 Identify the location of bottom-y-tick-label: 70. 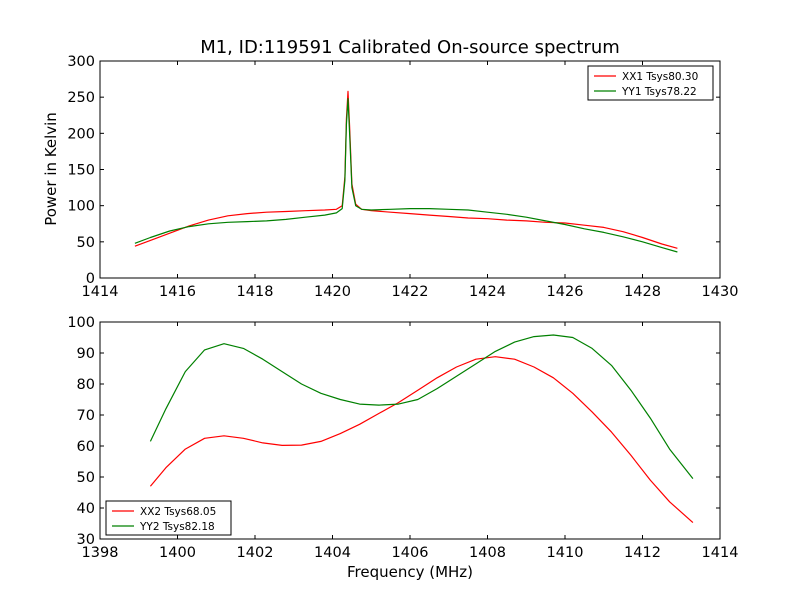
(86, 416).